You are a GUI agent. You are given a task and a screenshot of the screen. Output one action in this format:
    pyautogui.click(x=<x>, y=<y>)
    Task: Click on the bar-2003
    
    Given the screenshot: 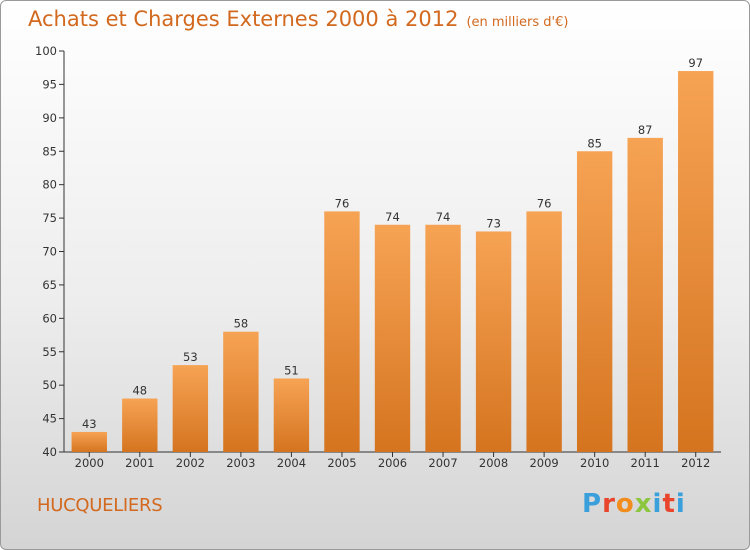 What is the action you would take?
    pyautogui.click(x=241, y=391)
    